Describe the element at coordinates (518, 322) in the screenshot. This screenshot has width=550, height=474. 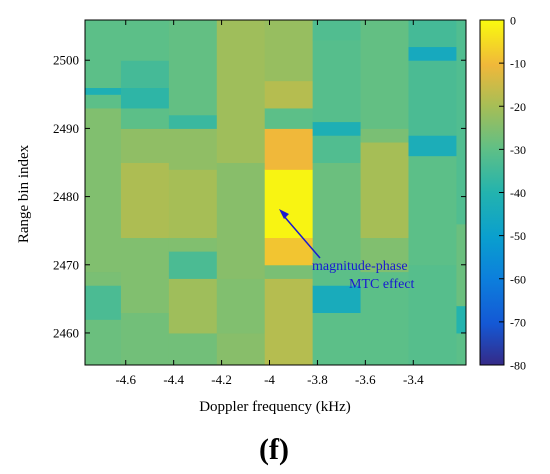
I see `colorbar-tick-label: -70` at that location.